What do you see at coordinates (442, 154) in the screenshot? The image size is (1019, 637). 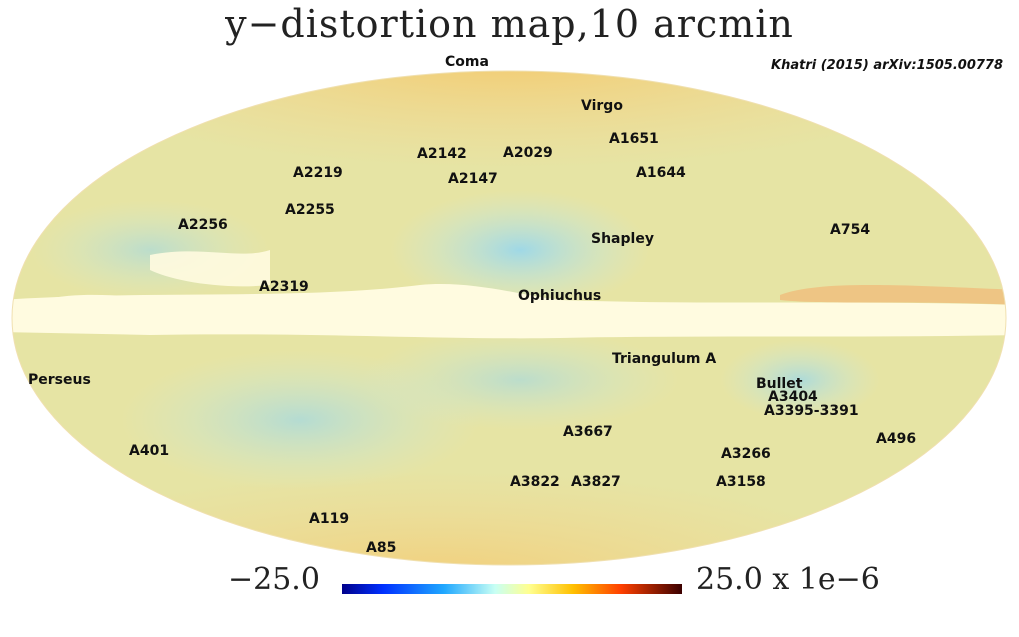 I see `cluster-label: A2142` at bounding box center [442, 154].